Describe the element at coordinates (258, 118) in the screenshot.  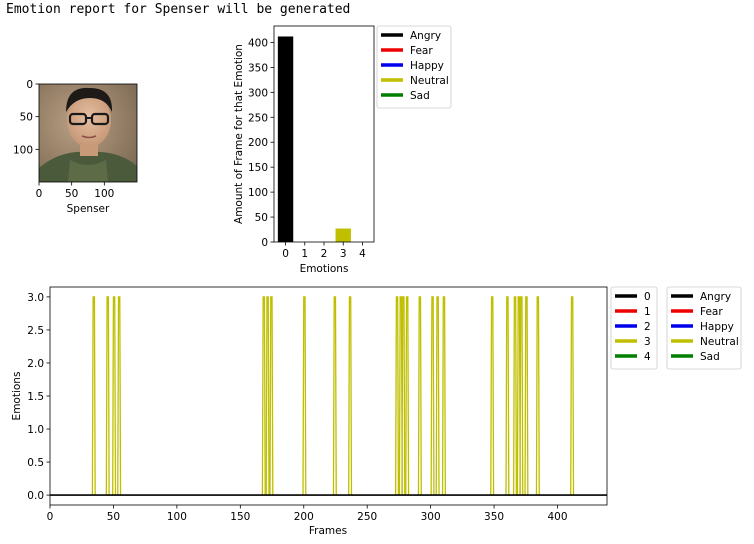
I see `bar-ytick-label: 250` at that location.